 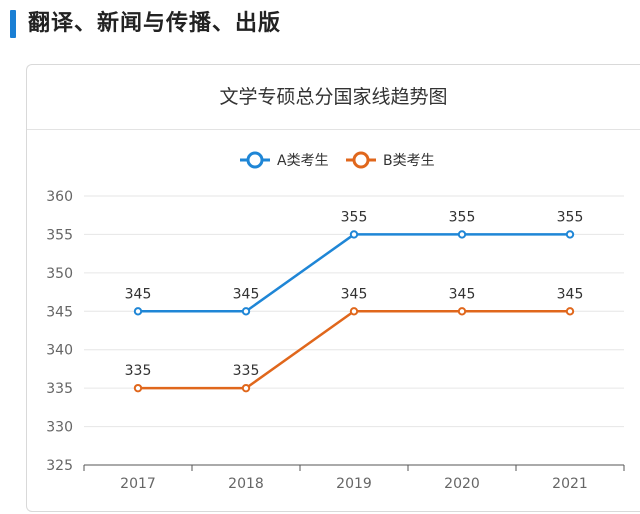 What do you see at coordinates (59, 428) in the screenshot?
I see `y-tick-label: 330` at bounding box center [59, 428].